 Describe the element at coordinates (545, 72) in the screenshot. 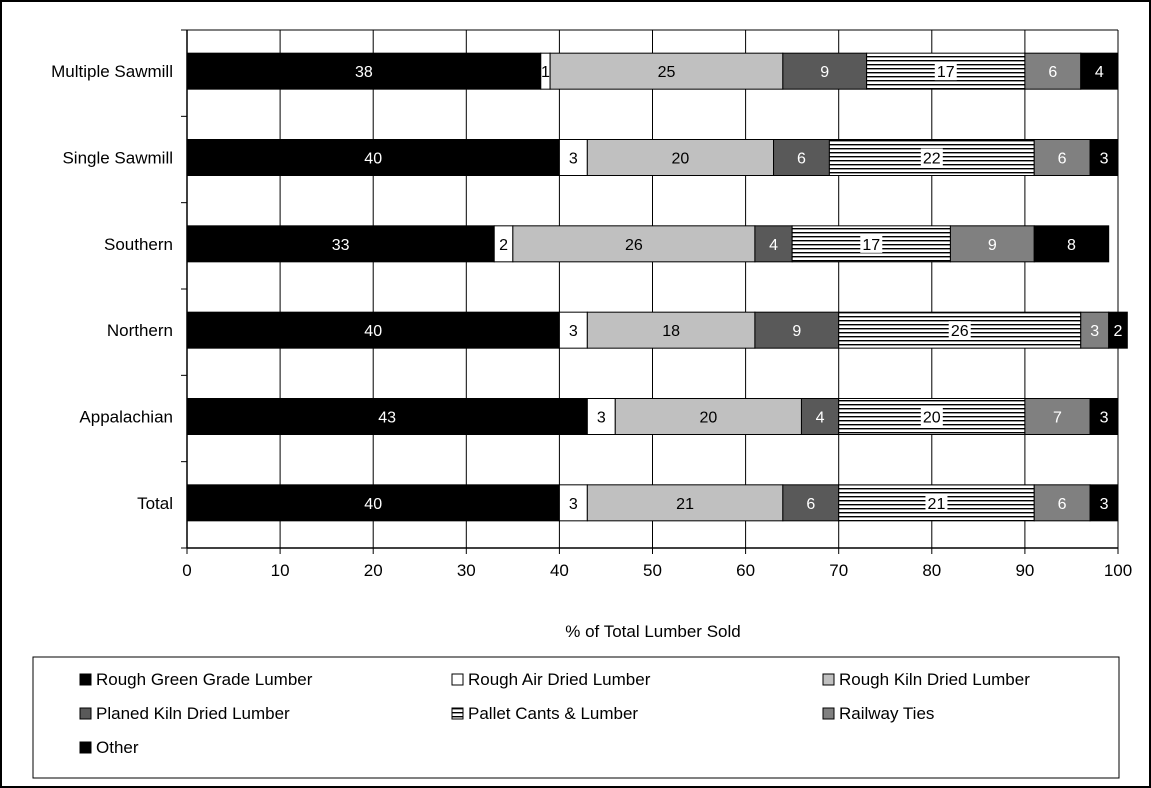

I see `data-label: 1` at that location.